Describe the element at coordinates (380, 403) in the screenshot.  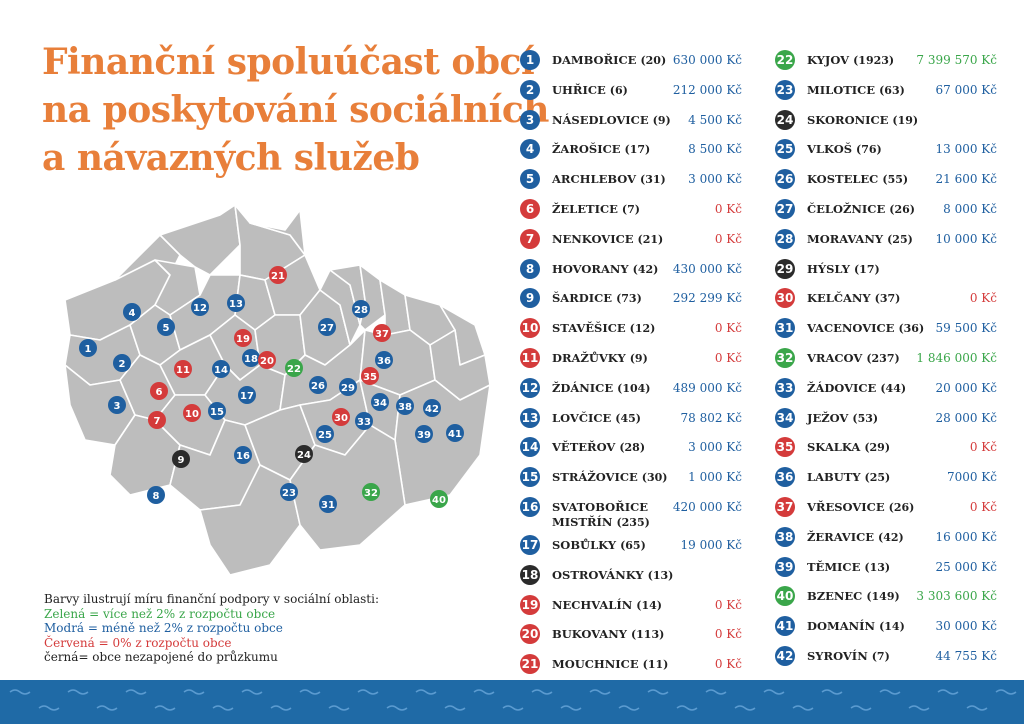
I see `svg-text: 34` at that location.